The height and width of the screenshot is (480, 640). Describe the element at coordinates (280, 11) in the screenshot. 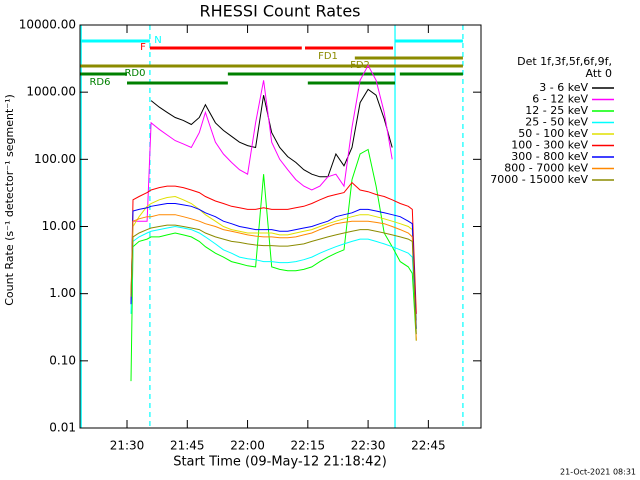

I see `chart-title: RHESSI Count Rates` at that location.